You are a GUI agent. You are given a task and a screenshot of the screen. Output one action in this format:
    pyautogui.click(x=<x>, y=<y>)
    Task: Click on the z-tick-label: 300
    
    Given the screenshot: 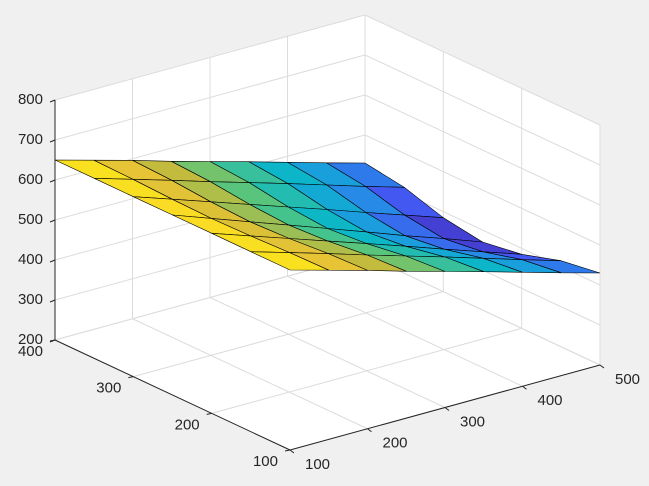 What is the action you would take?
    pyautogui.click(x=30, y=299)
    